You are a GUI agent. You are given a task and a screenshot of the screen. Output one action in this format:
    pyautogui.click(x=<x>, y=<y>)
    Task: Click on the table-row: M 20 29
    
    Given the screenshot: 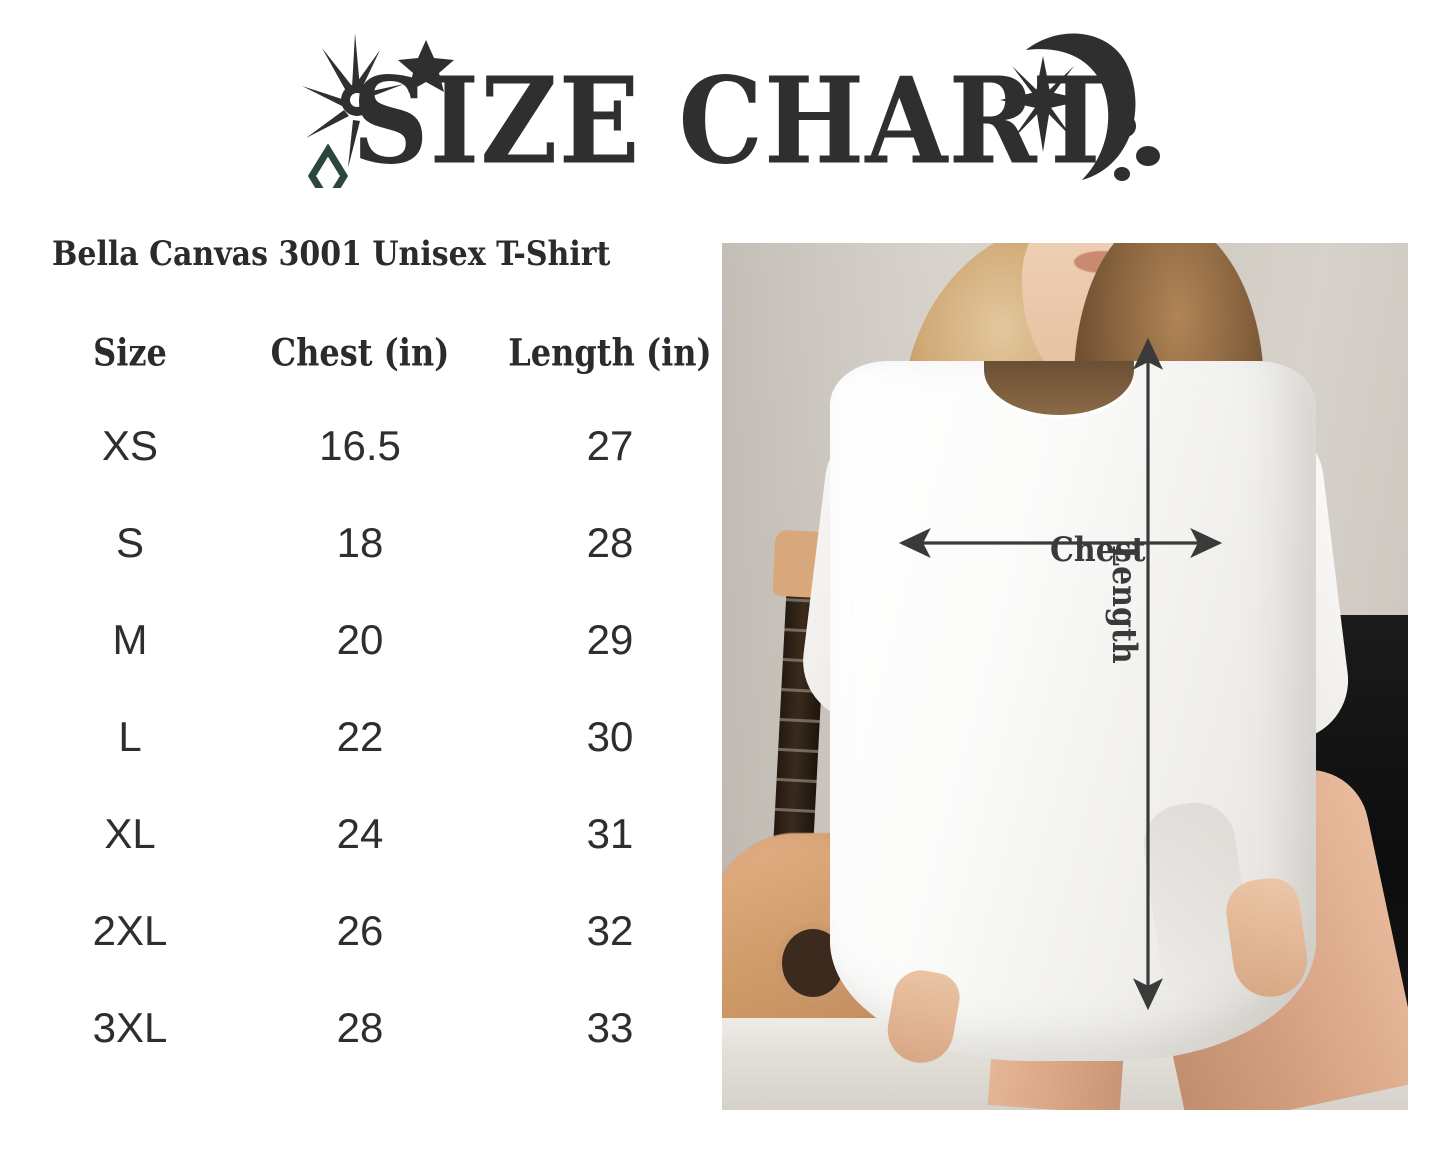 What is the action you would take?
    pyautogui.click(x=370, y=662)
    